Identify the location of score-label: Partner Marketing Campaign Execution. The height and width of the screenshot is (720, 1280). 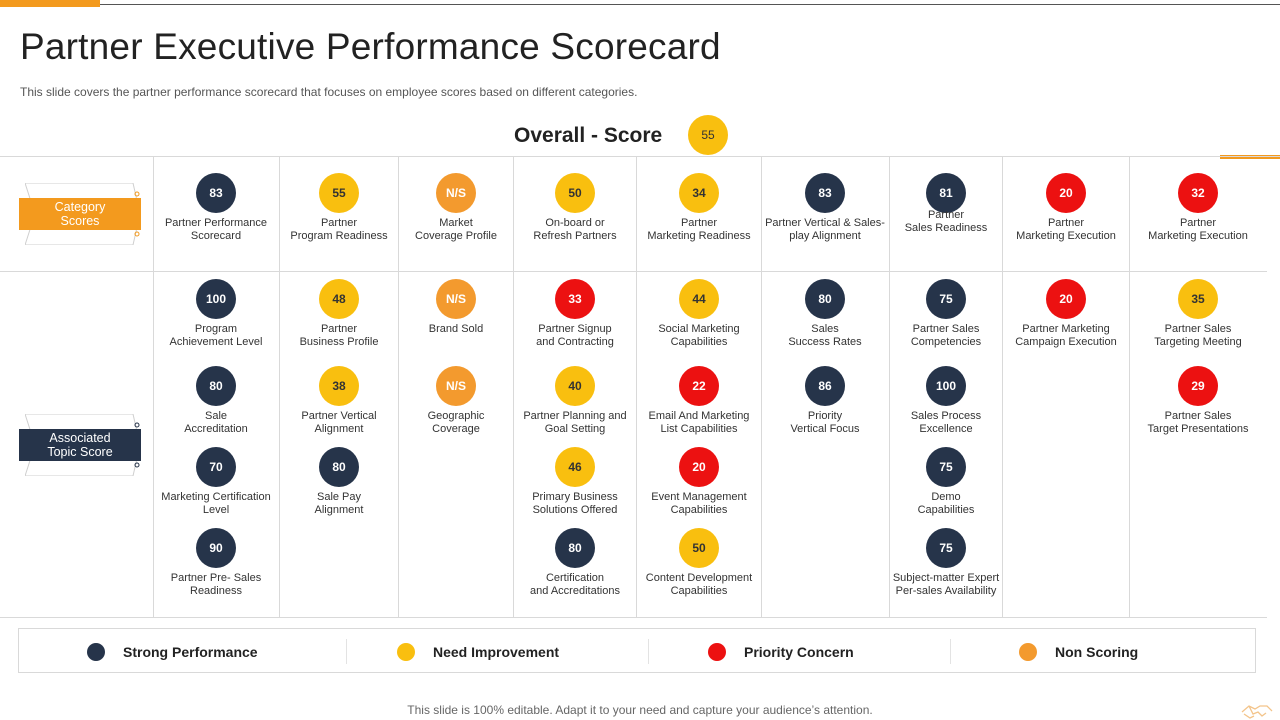
(1066, 335).